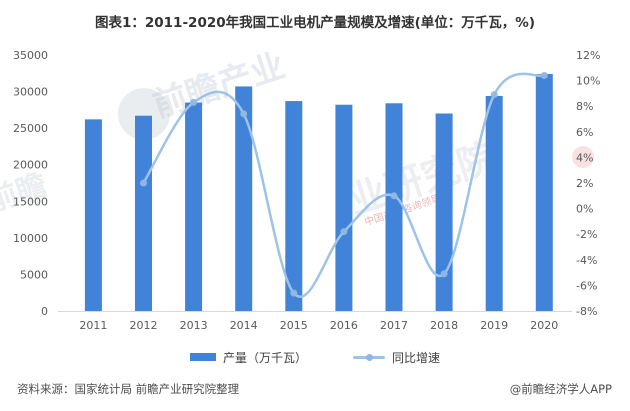  What do you see at coordinates (93, 325) in the screenshot?
I see `year-label-2011: 2011` at bounding box center [93, 325].